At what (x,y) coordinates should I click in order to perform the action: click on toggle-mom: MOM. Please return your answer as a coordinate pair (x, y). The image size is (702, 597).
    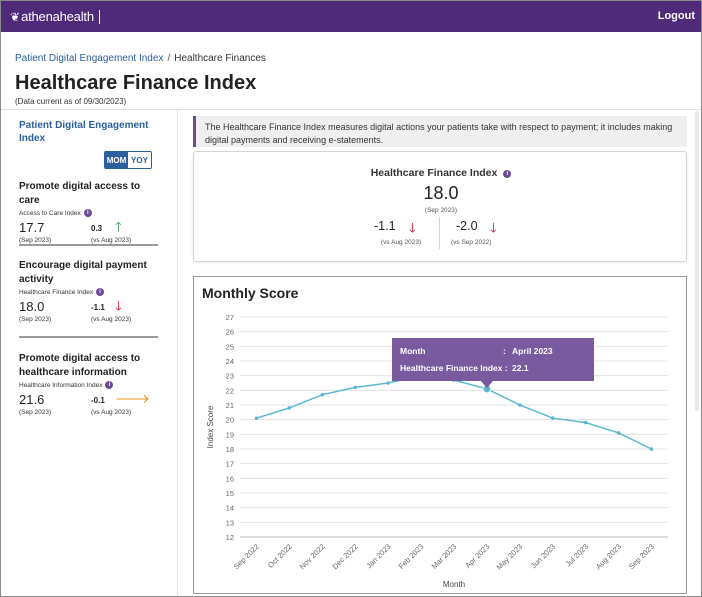
    Looking at the image, I should click on (116, 160).